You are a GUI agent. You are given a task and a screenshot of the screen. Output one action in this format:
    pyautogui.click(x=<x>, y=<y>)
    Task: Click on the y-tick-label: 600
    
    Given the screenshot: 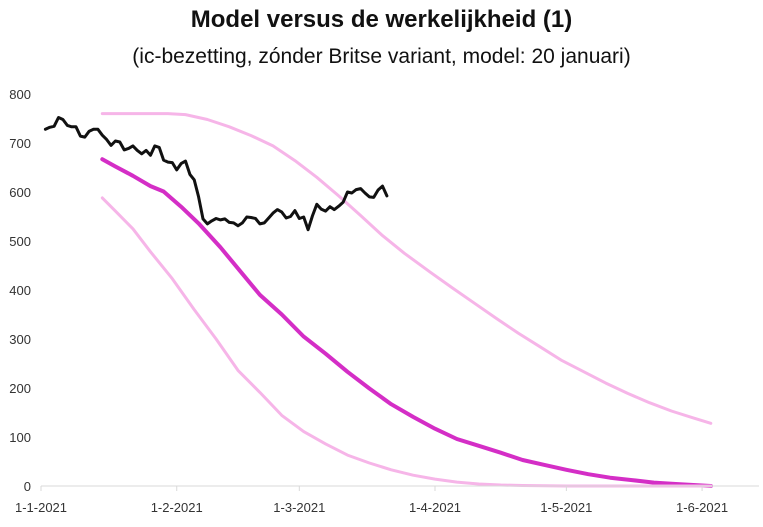 What is the action you would take?
    pyautogui.click(x=20, y=192)
    